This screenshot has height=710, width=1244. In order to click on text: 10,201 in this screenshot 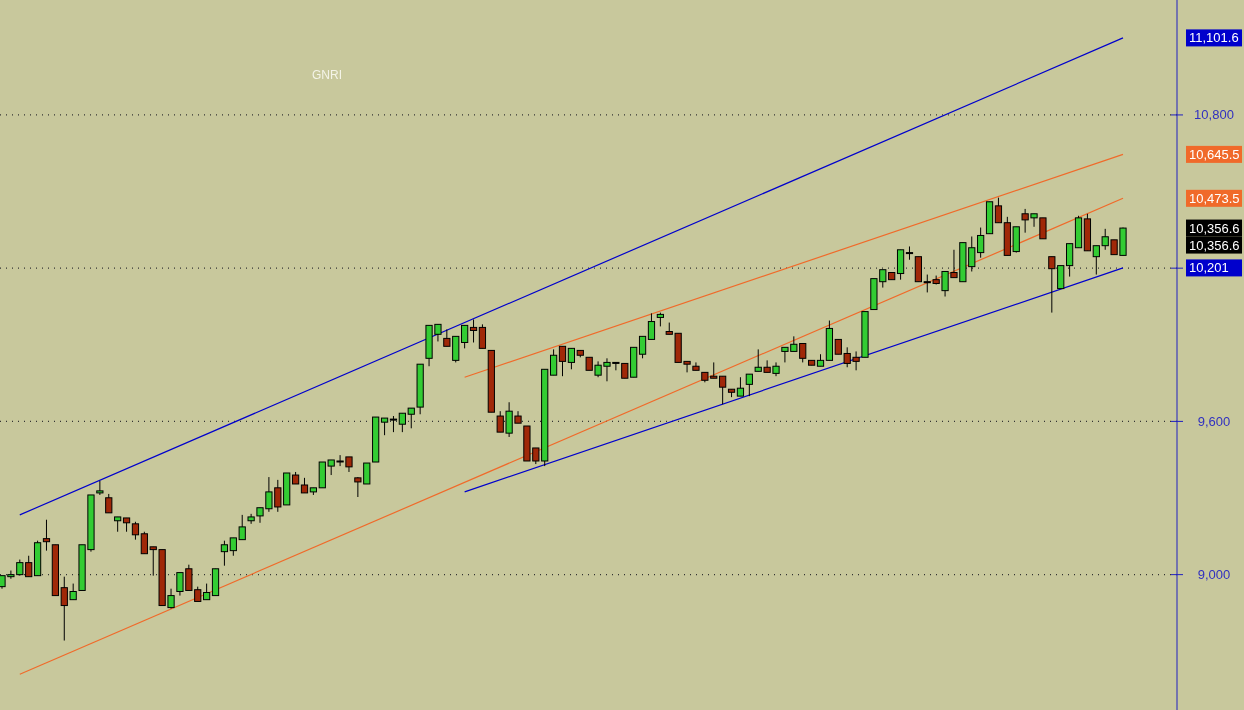, I will do `click(1209, 268)`.